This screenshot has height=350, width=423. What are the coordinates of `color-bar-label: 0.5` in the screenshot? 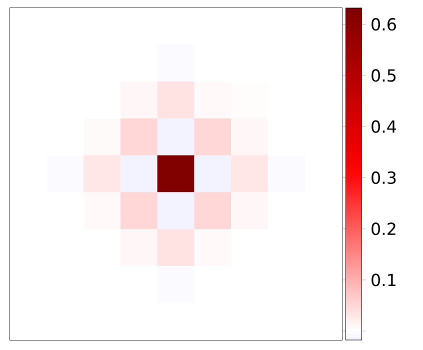 It's located at (384, 75).